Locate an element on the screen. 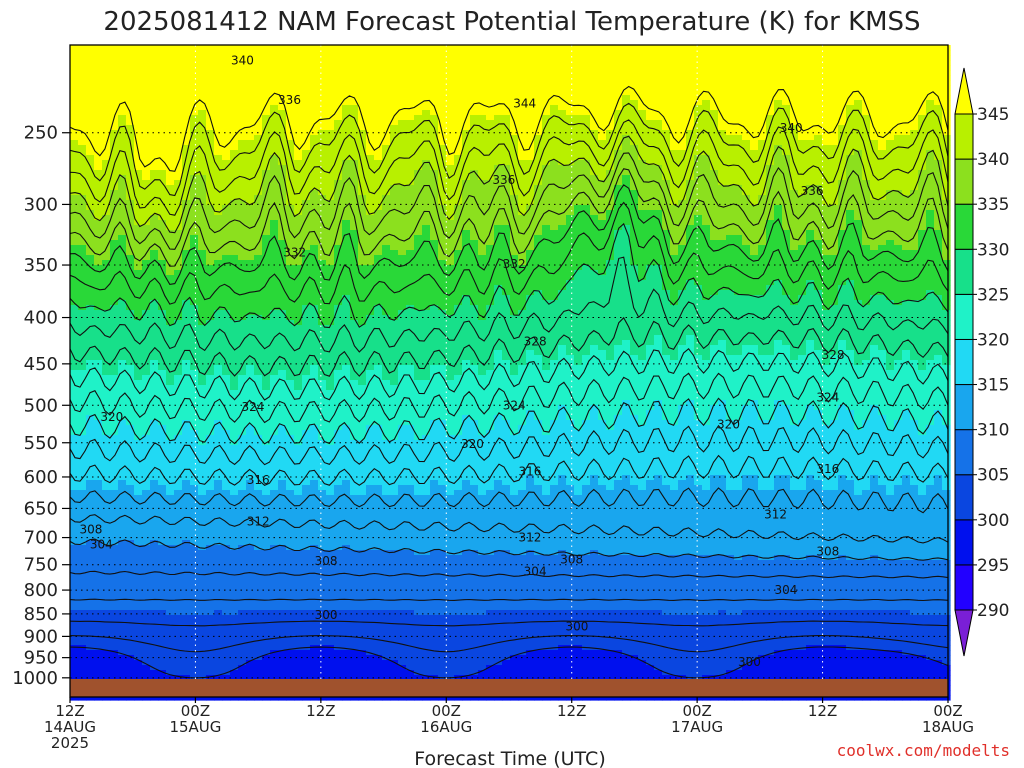  x-tick-label: 15AUG is located at coordinates (195, 727).